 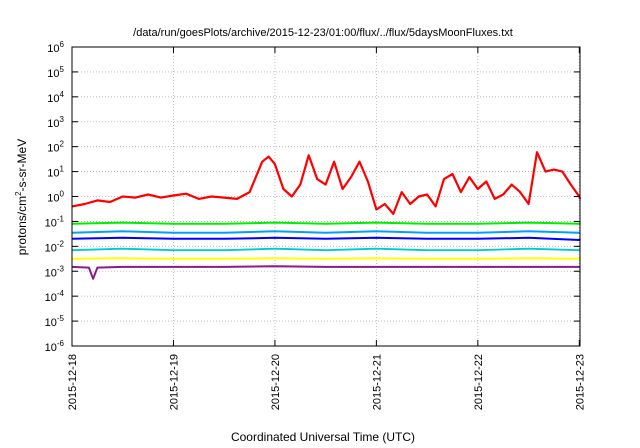 I want to click on x-tick-label: 2015-12-22, so click(x=479, y=382).